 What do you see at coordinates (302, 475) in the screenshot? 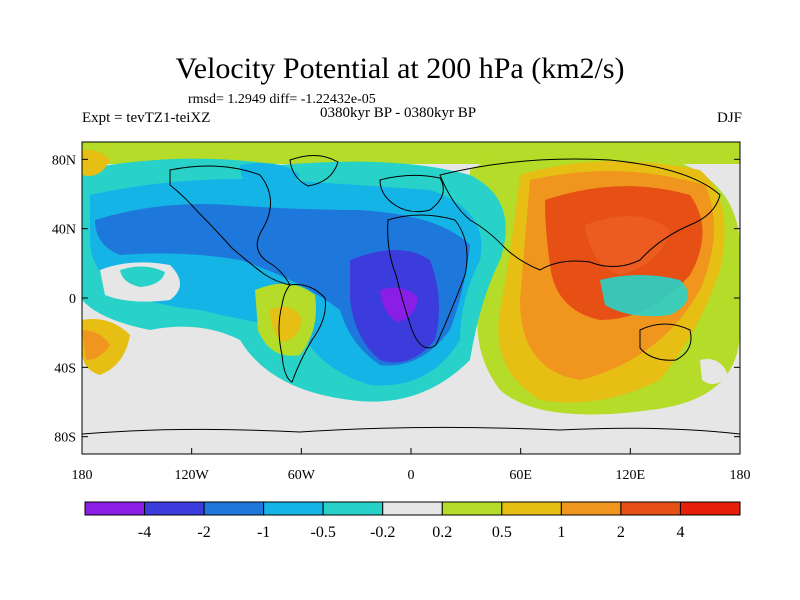
I see `lon-tick-label: 60W` at bounding box center [302, 475].